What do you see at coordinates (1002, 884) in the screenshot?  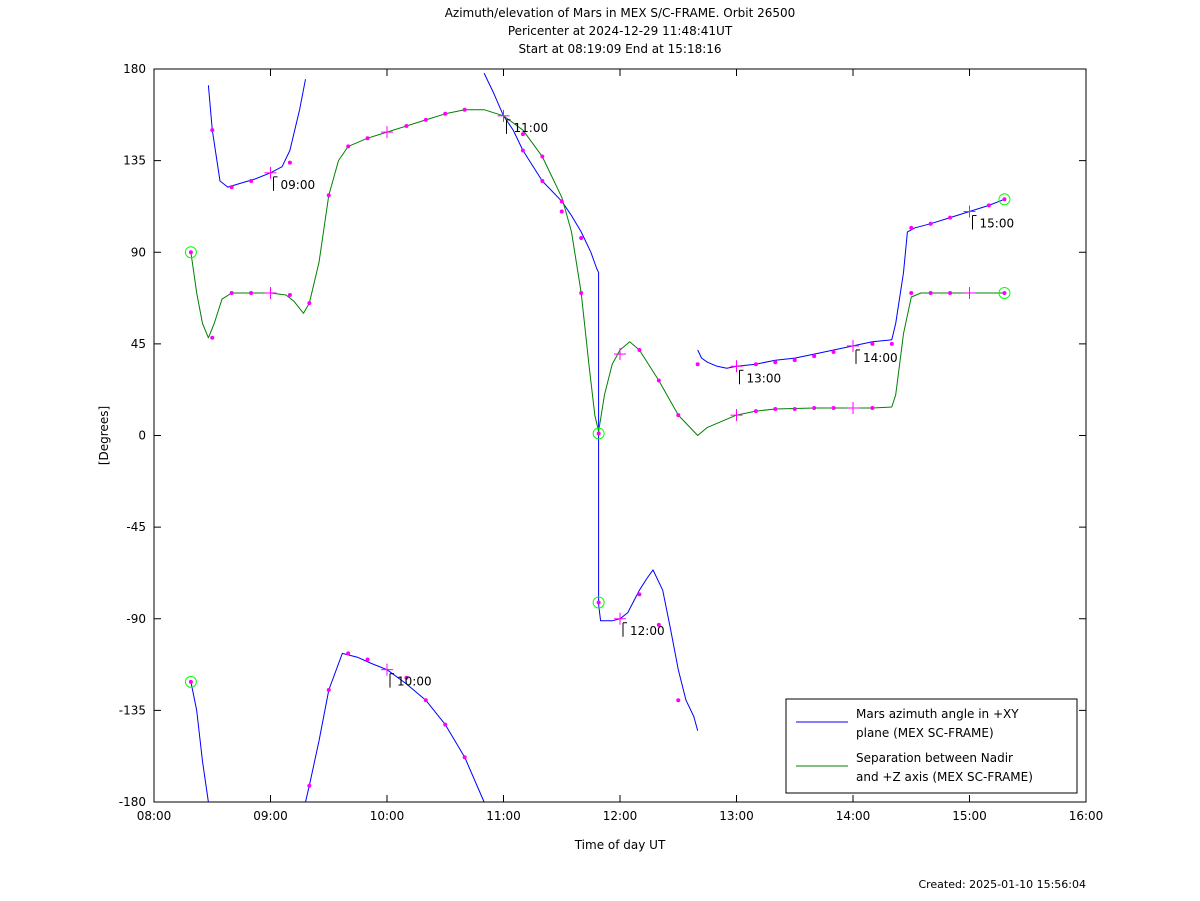 I see `created-timestamp: Created: 2025-01-10 15:56:04` at bounding box center [1002, 884].